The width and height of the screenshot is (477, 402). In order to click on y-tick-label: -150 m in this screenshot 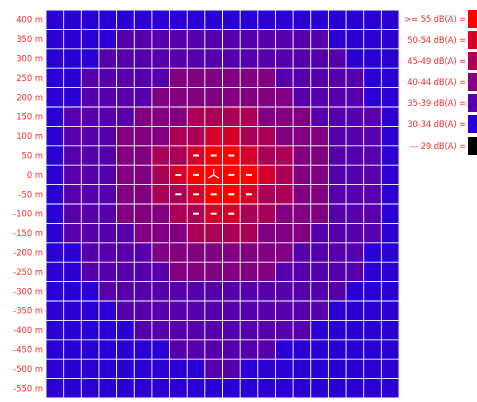, I will do `click(28, 233)`.